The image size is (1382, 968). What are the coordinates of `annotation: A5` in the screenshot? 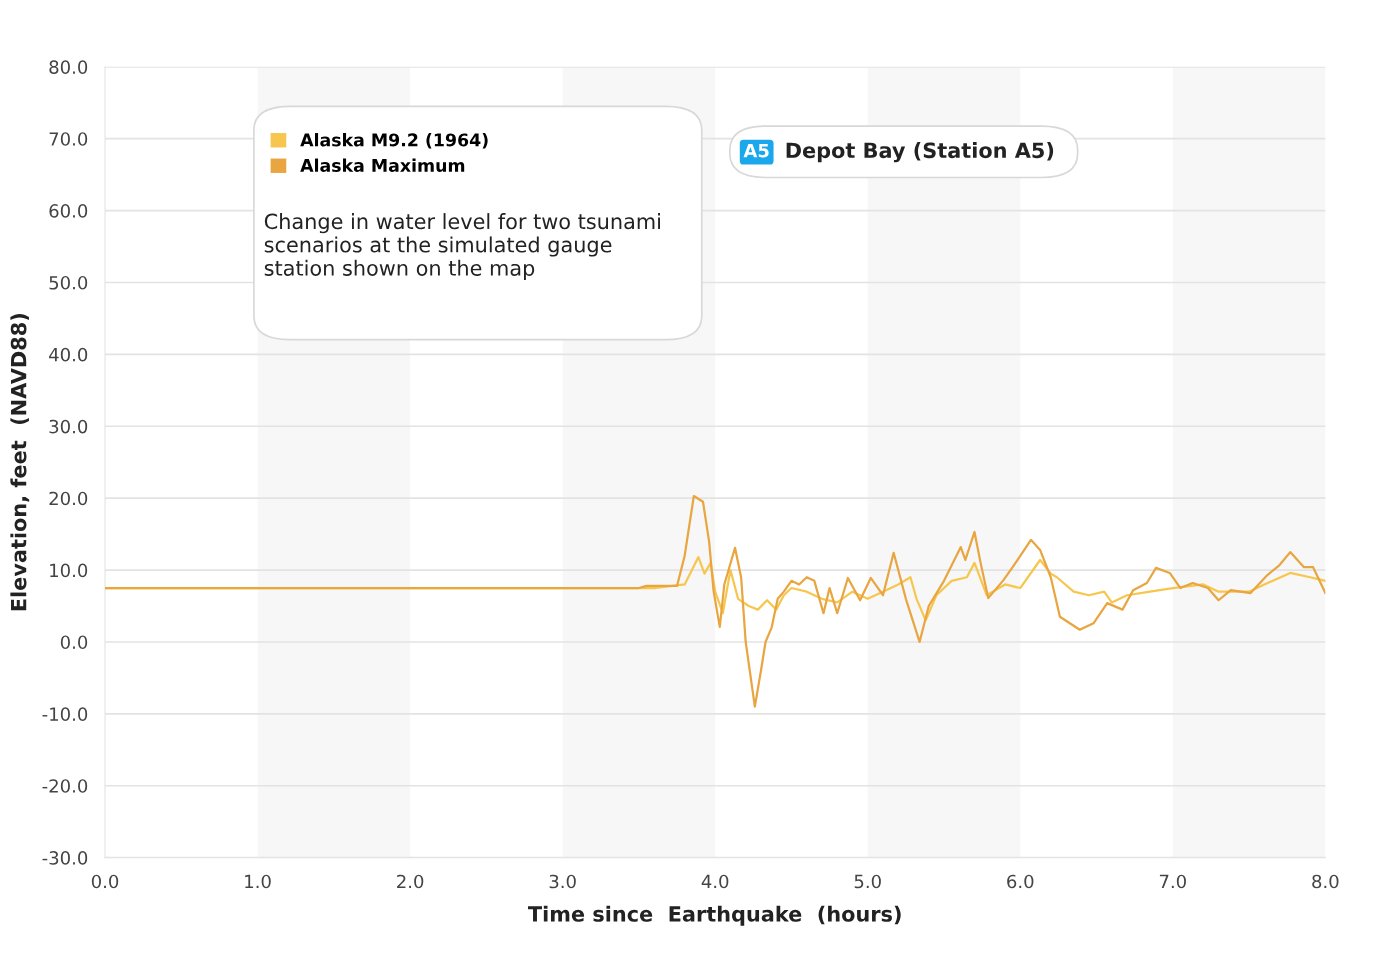 It's located at (756, 151).